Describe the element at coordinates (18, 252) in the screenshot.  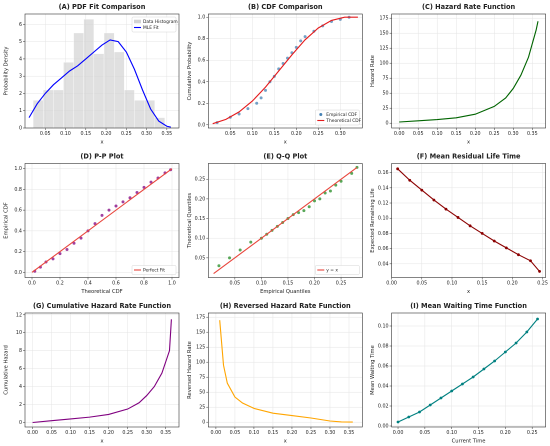
I see `y-tick-label: 0.2` at that location.